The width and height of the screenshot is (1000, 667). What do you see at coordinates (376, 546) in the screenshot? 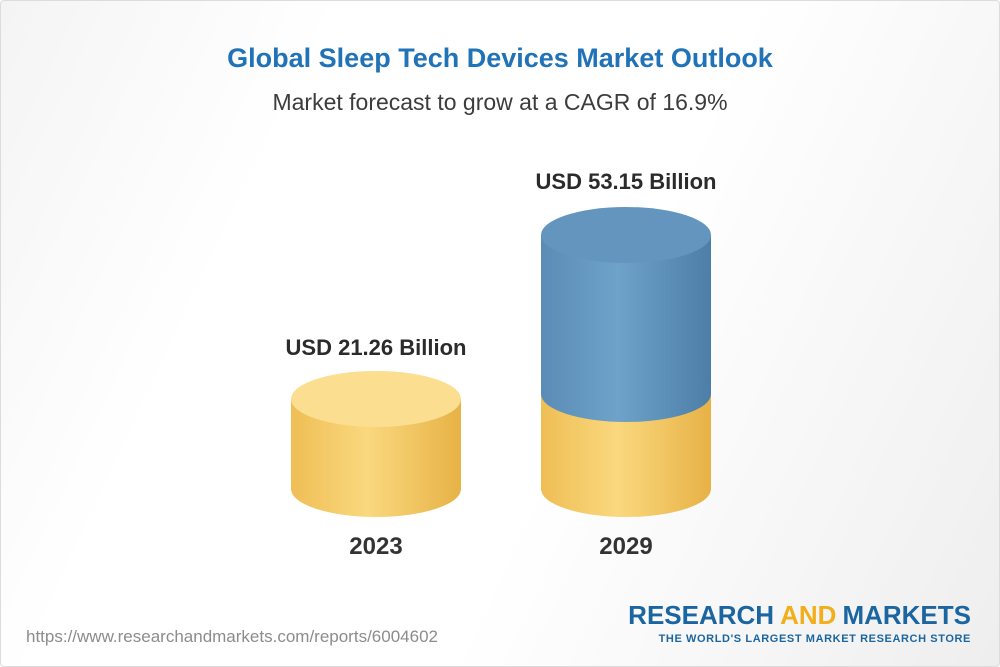
I see `axis-label-2023: 2023` at bounding box center [376, 546].